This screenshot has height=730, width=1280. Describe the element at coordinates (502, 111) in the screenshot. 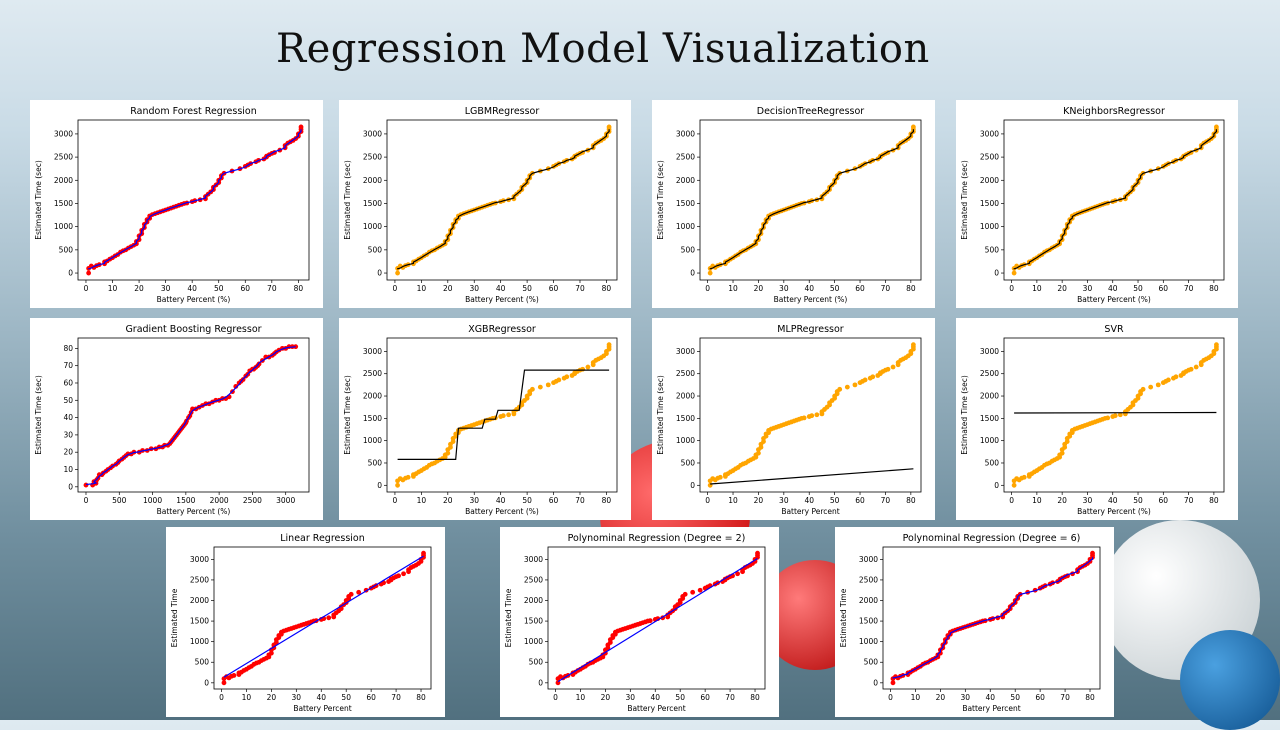

I see `chart-title: LGBMRegressor` at that location.